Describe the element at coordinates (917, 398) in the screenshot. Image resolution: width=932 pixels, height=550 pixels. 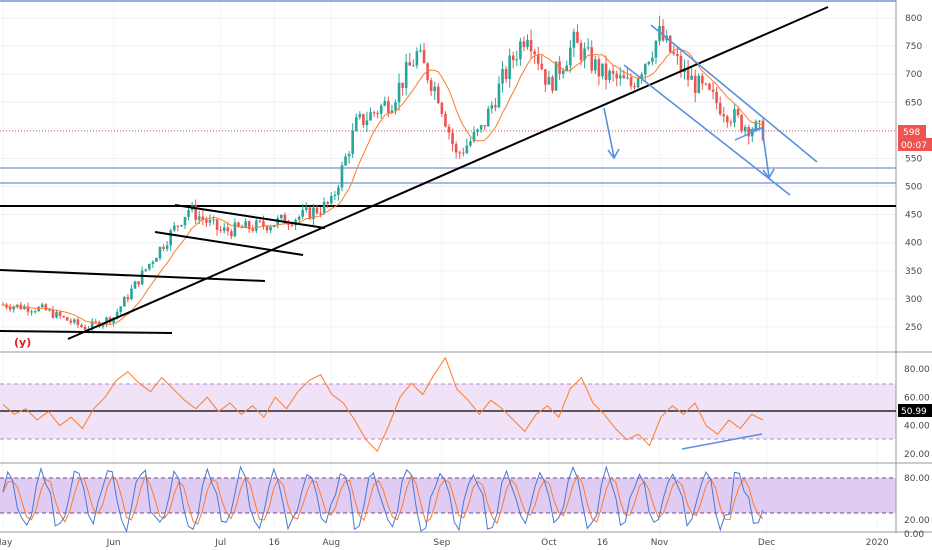
I see `rsi-tick-label: 60.00` at that location.